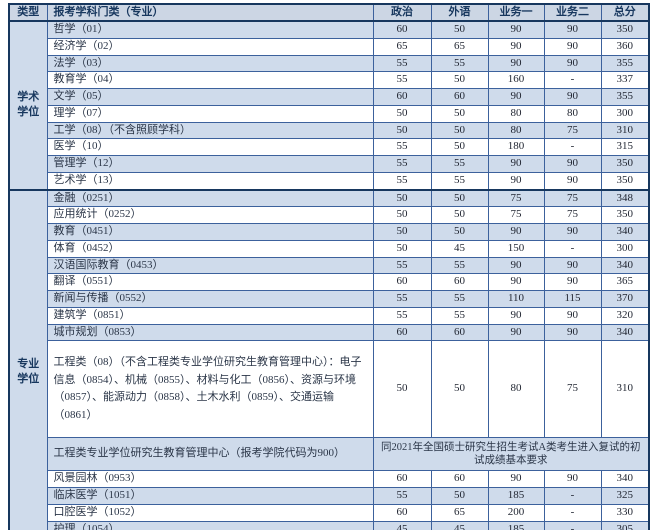  I want to click on table-row: 教育学（04） 55 50 160-337, so click(329, 80).